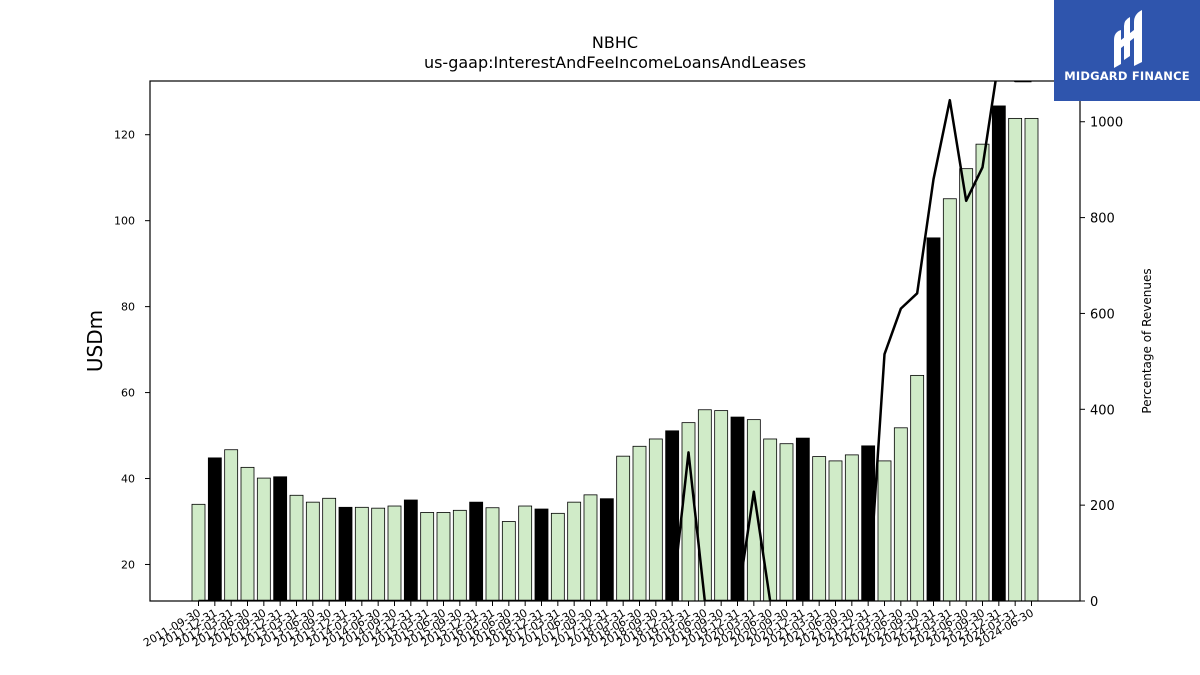  What do you see at coordinates (124, 135) in the screenshot?
I see `y-tick-label: 120` at bounding box center [124, 135].